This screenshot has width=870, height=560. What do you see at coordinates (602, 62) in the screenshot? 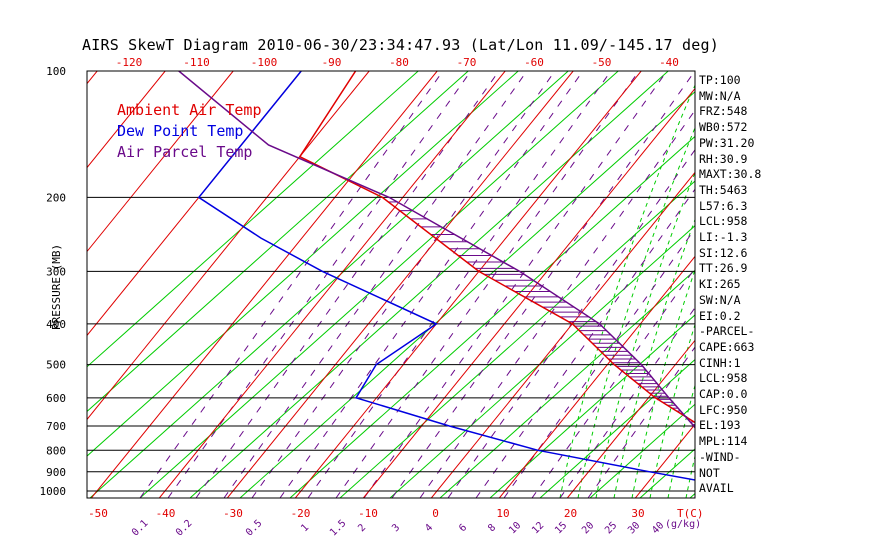
I see `temp-tick-label-top: -50` at bounding box center [602, 62].